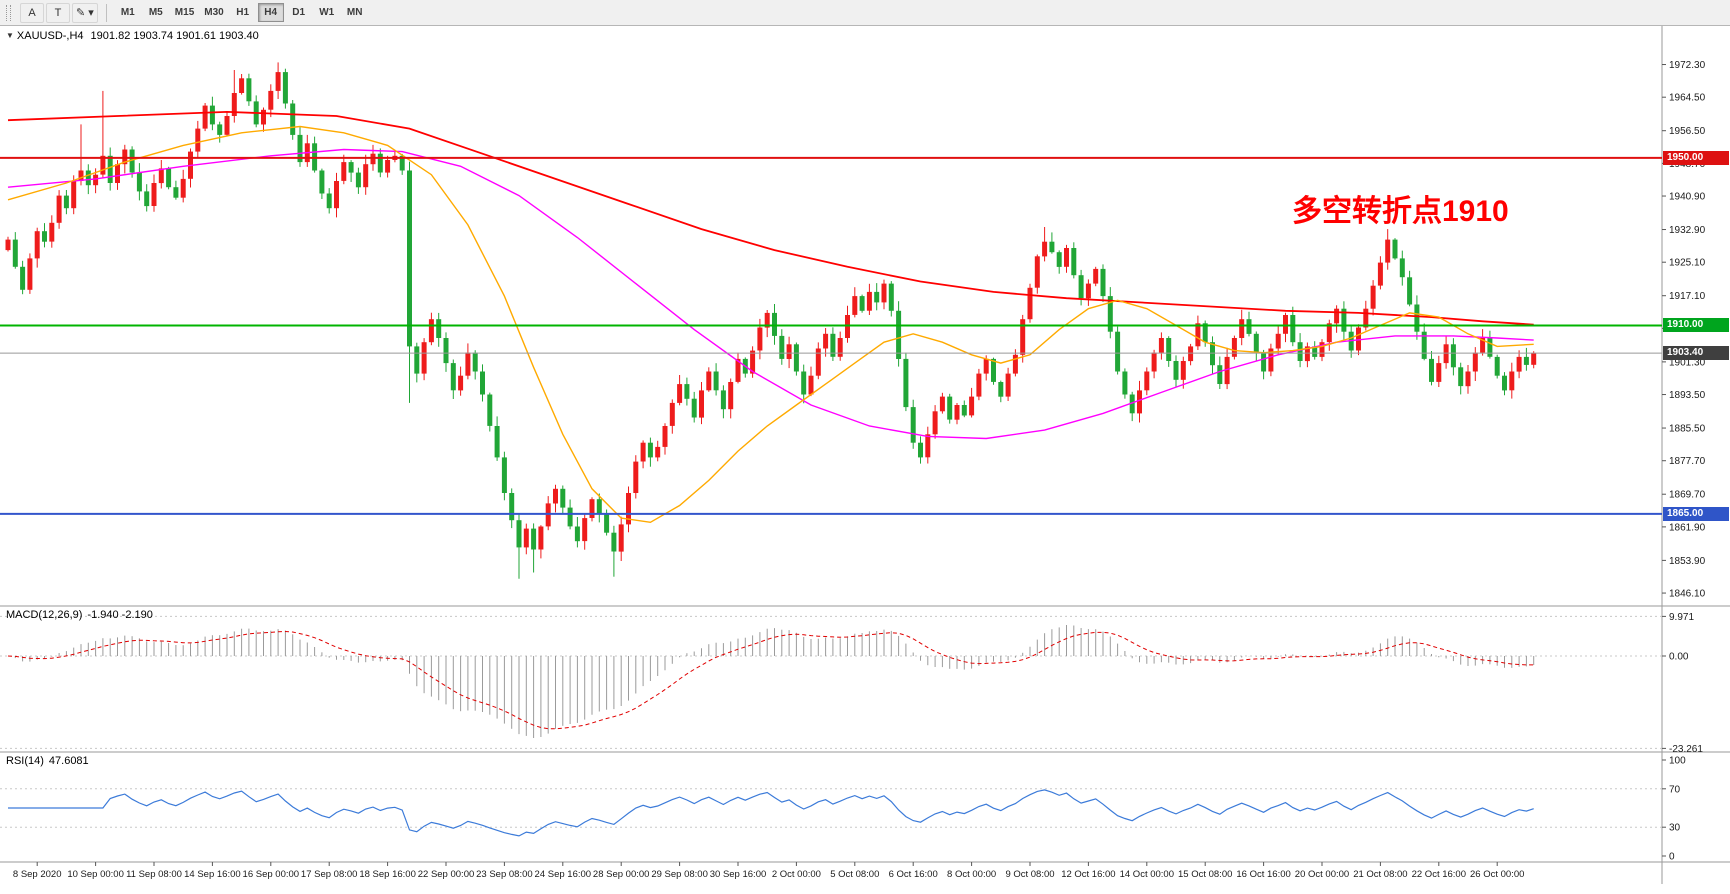 The height and width of the screenshot is (894, 1730). I want to click on toolbar-grip, so click(8, 12).